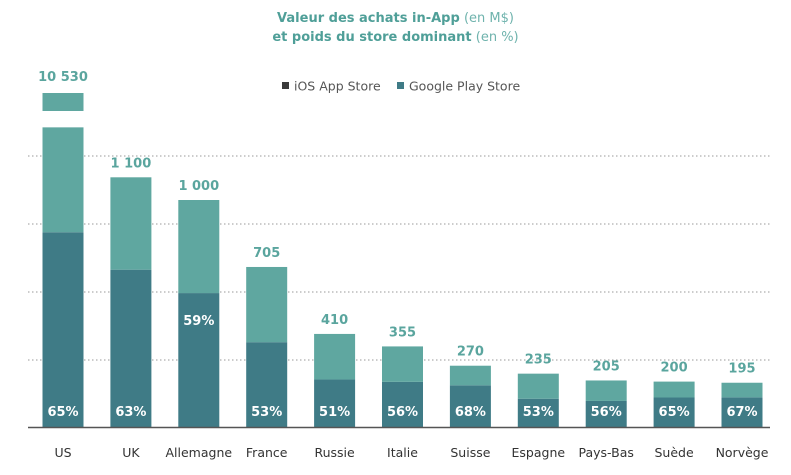 This screenshot has height=475, width=791. Describe the element at coordinates (131, 163) in the screenshot. I see `total-label-1: 1 100` at that location.